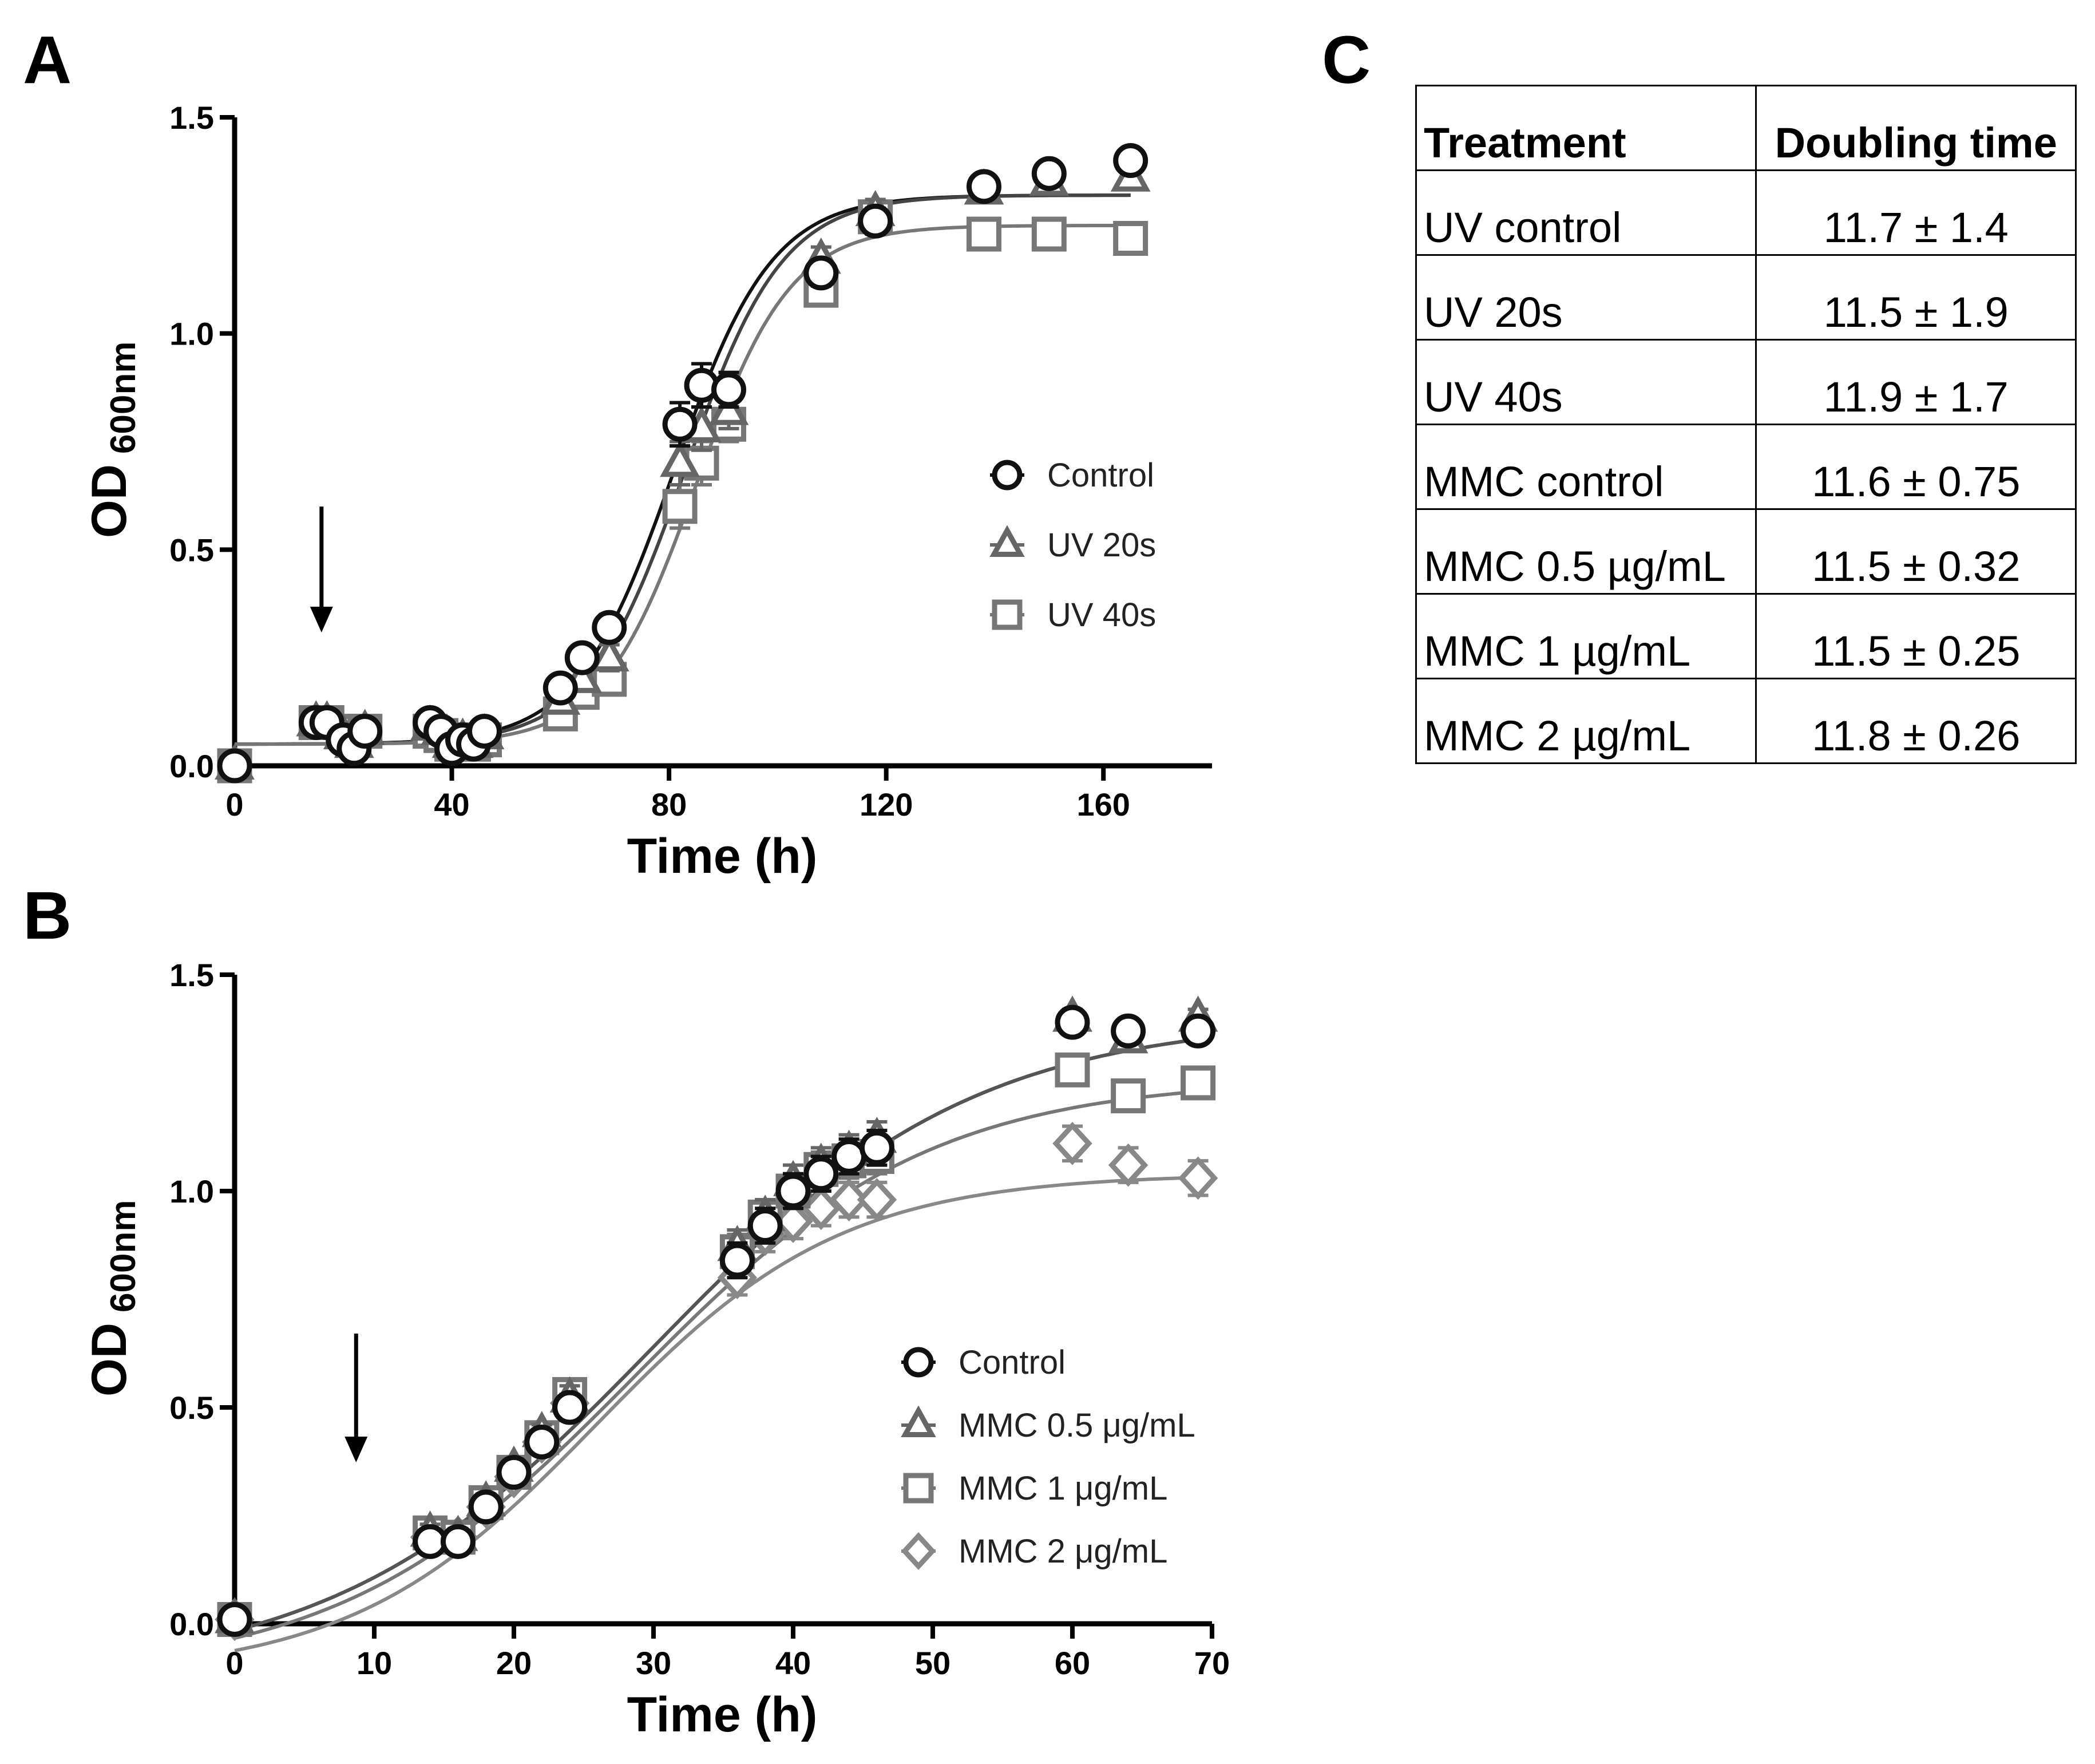 This screenshot has width=2095, height=1764. I want to click on legend-marker-diamond, so click(919, 1552).